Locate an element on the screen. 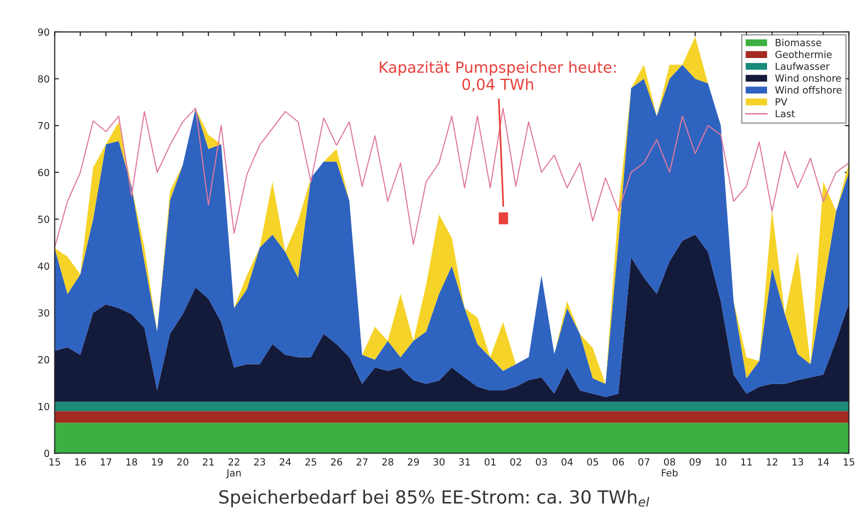 This screenshot has height=515, width=868. x-tick-label: 27 is located at coordinates (362, 462).